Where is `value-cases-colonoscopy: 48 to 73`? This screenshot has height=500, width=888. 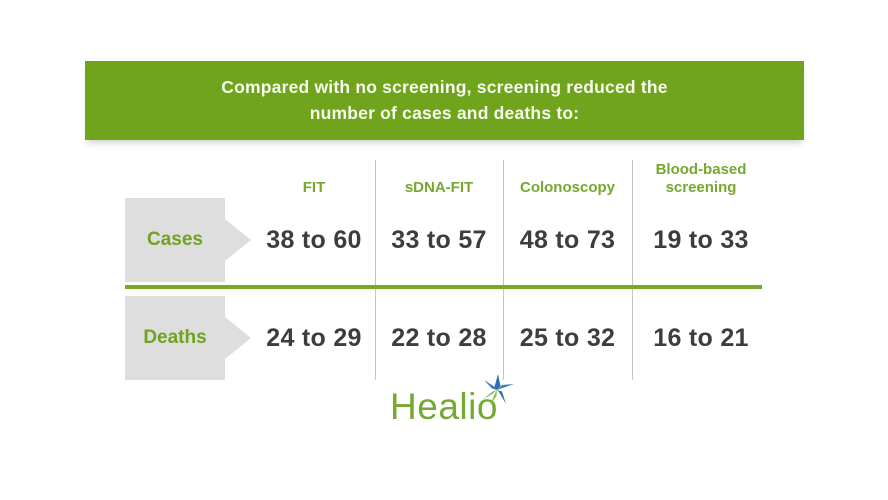 value-cases-colonoscopy: 48 to 73 is located at coordinates (567, 239).